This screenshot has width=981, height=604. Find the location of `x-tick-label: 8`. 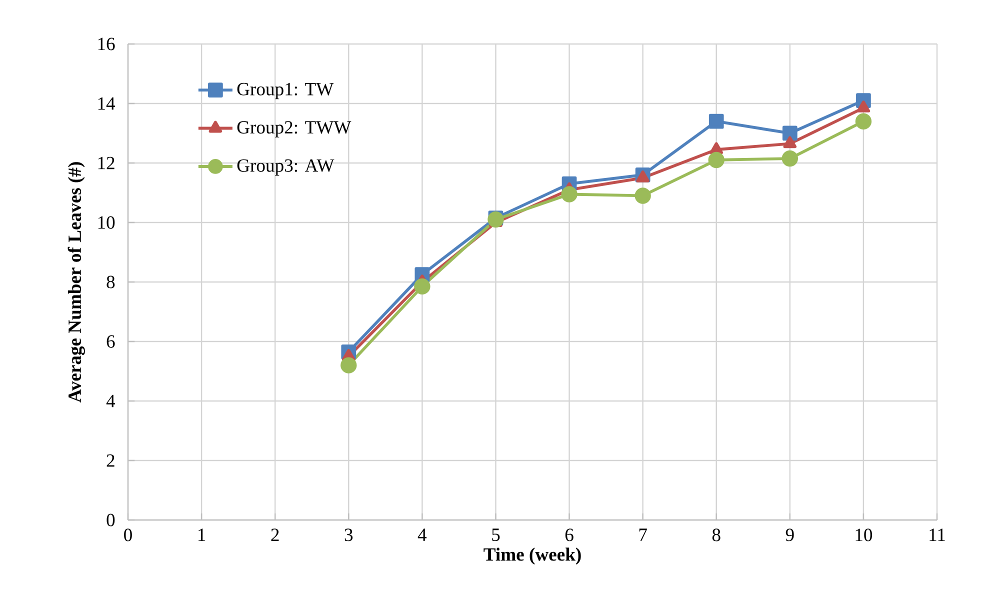

x-tick-label: 8 is located at coordinates (716, 535).